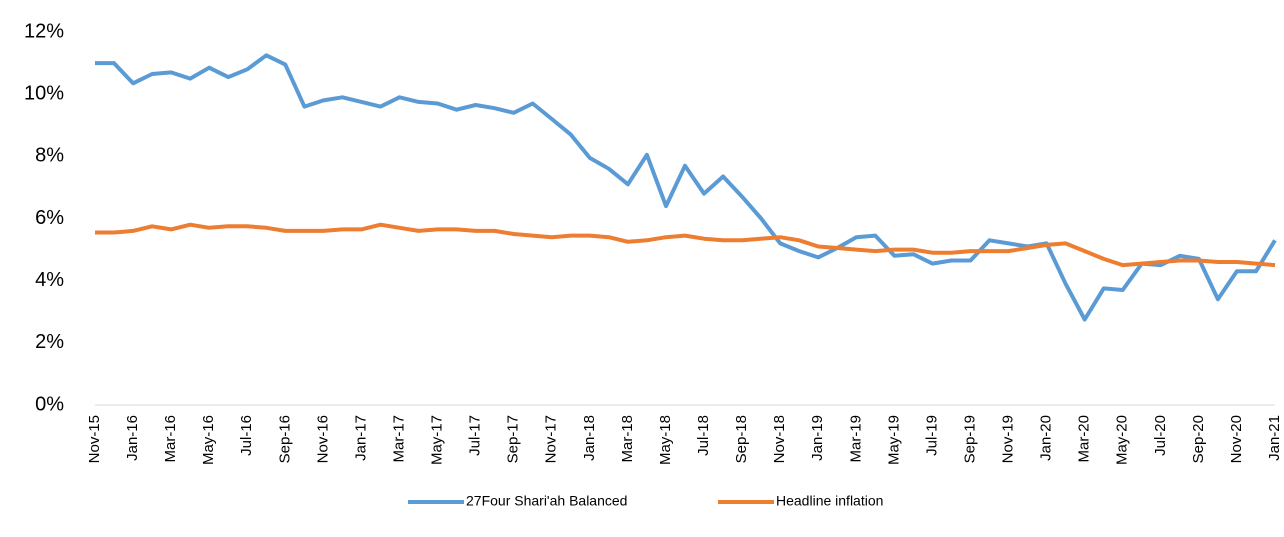 This screenshot has height=537, width=1284. Describe the element at coordinates (589, 438) in the screenshot. I see `x-tick-label: Jan-18` at that location.